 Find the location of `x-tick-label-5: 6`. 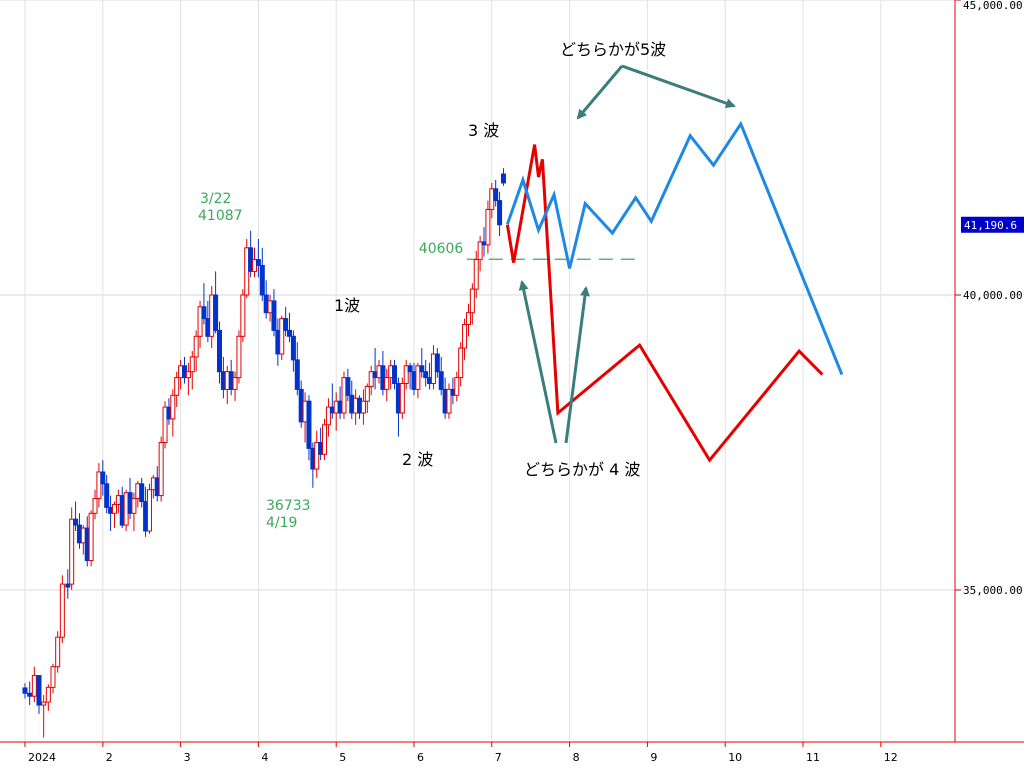

x-tick-label-5: 6 is located at coordinates (420, 757).